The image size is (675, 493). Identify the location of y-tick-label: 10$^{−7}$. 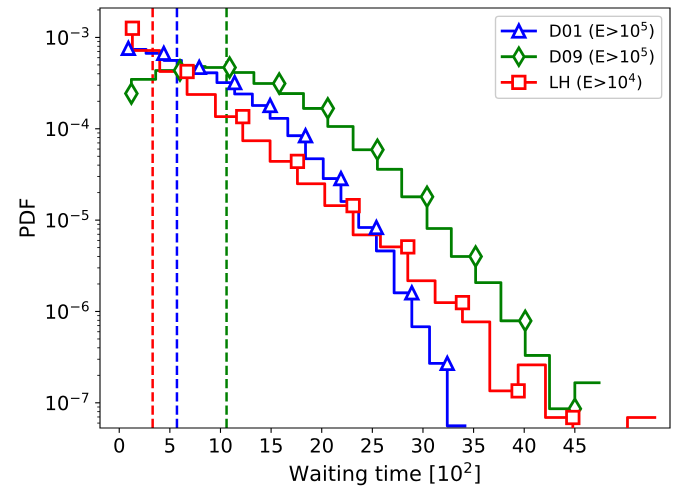
(67, 401).